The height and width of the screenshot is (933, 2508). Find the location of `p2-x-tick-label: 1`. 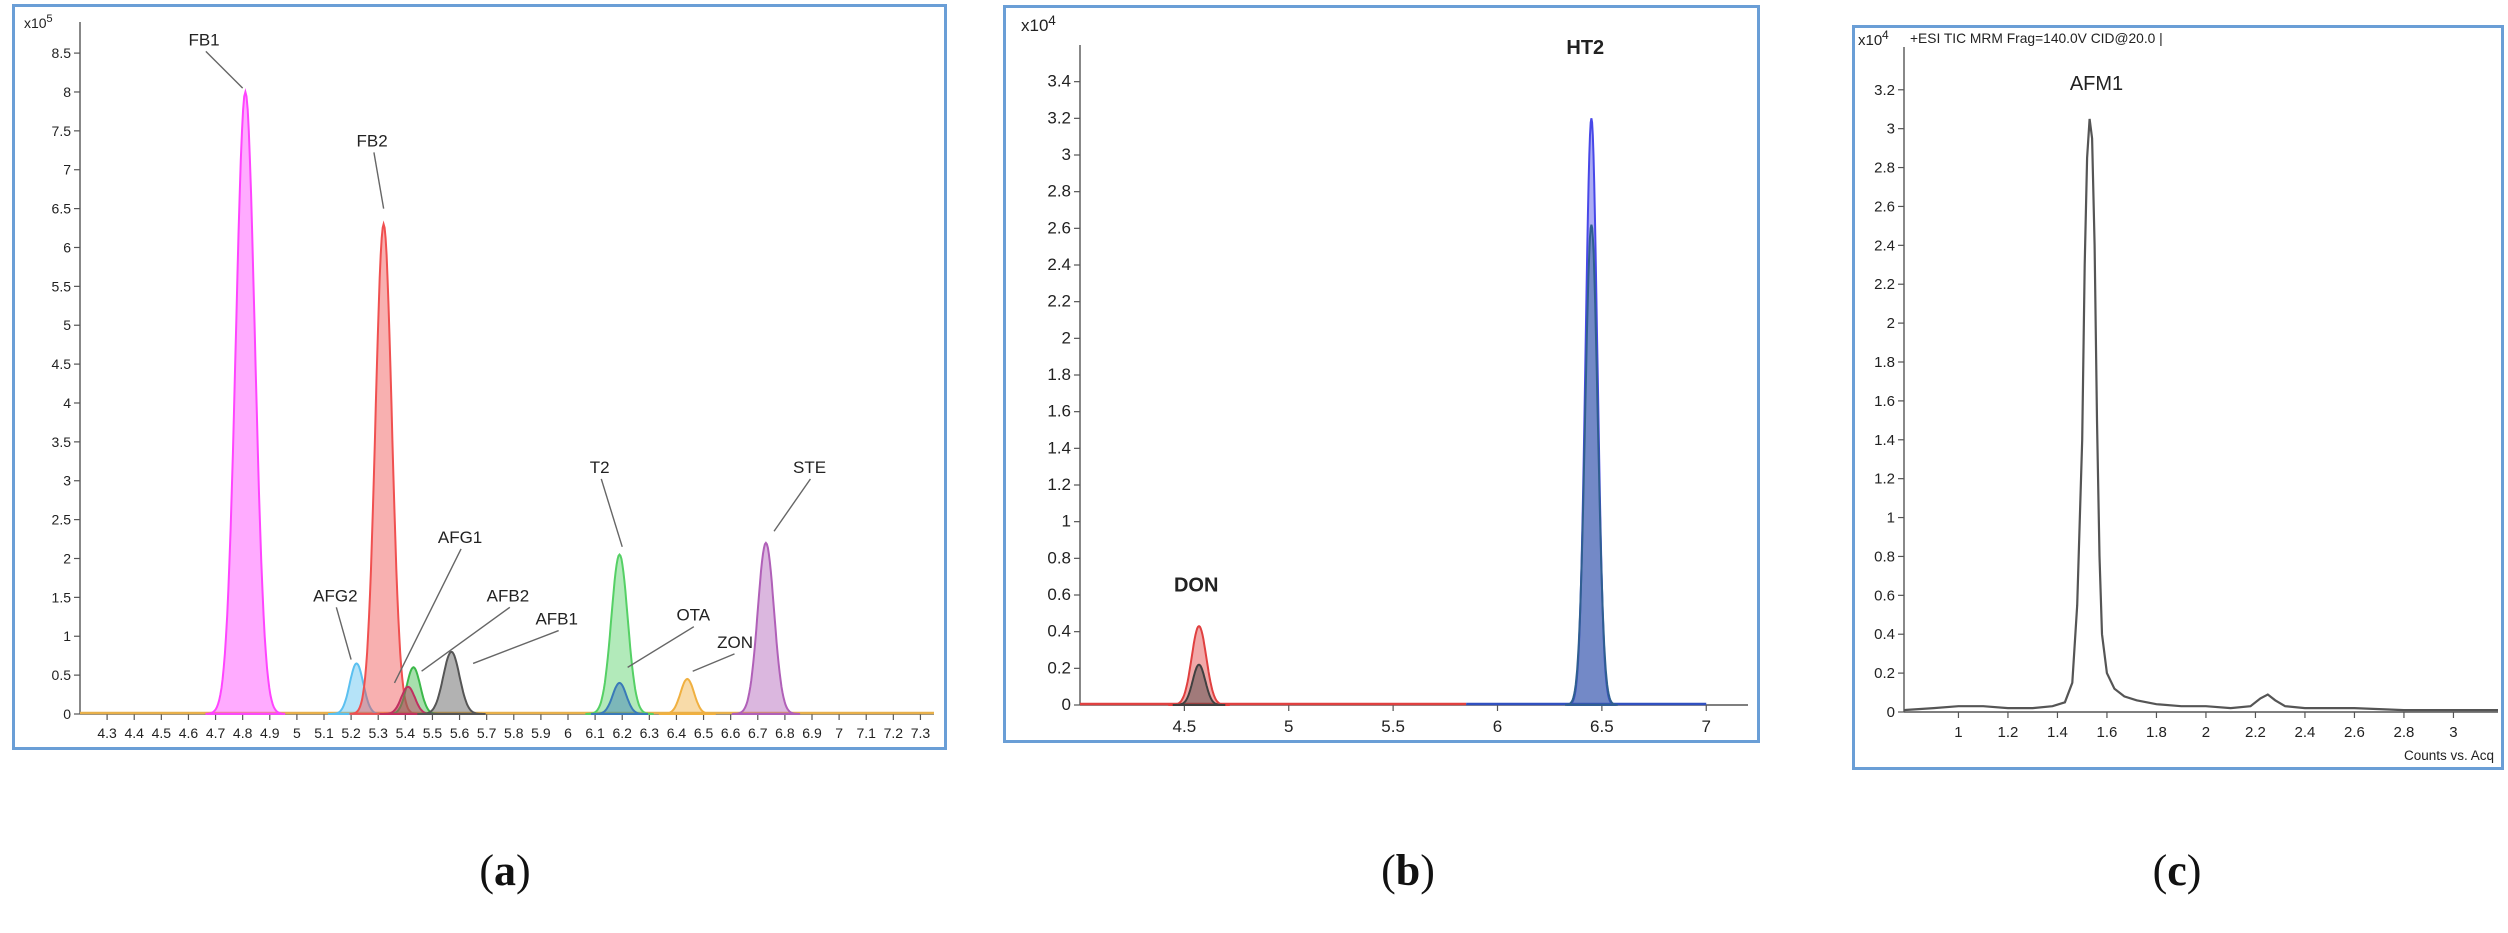

p2-x-tick-label: 1 is located at coordinates (1958, 732).